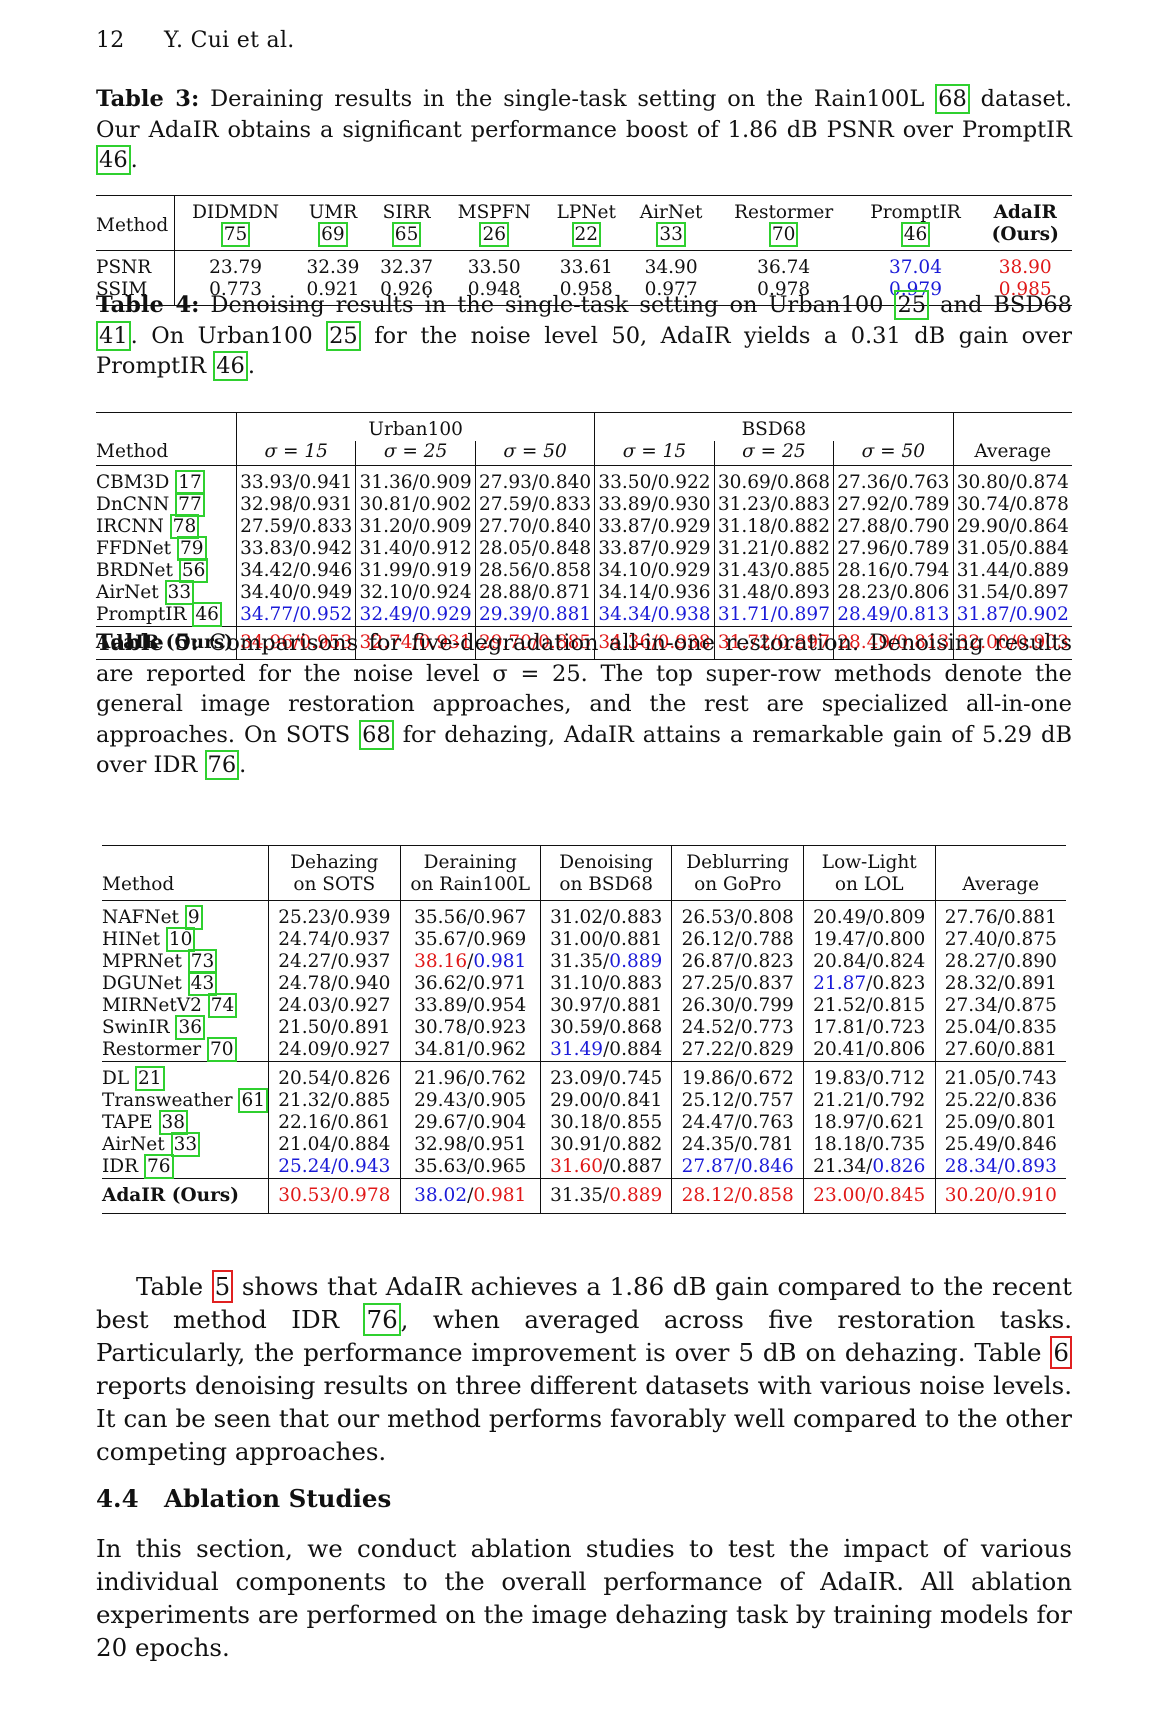 Image resolution: width=1150 pixels, height=1709 pixels. Describe the element at coordinates (869, 1027) in the screenshot. I see `table-cell-value: 17.81/0.723` at that location.